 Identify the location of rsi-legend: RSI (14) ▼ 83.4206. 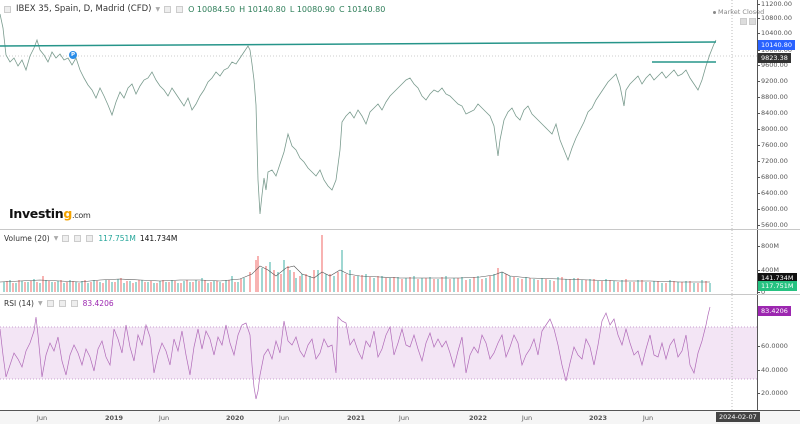
(59, 303).